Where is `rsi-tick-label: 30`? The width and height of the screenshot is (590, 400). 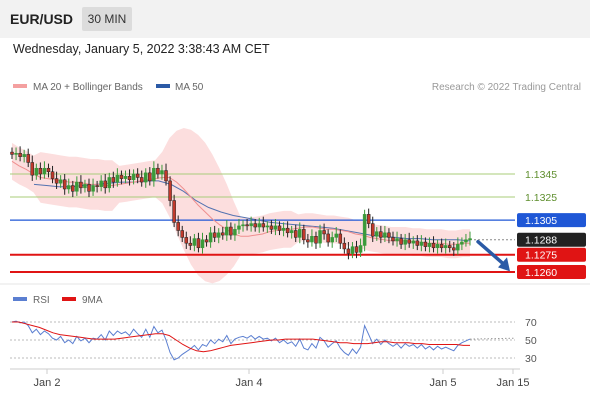 rsi-tick-label: 30 is located at coordinates (531, 359).